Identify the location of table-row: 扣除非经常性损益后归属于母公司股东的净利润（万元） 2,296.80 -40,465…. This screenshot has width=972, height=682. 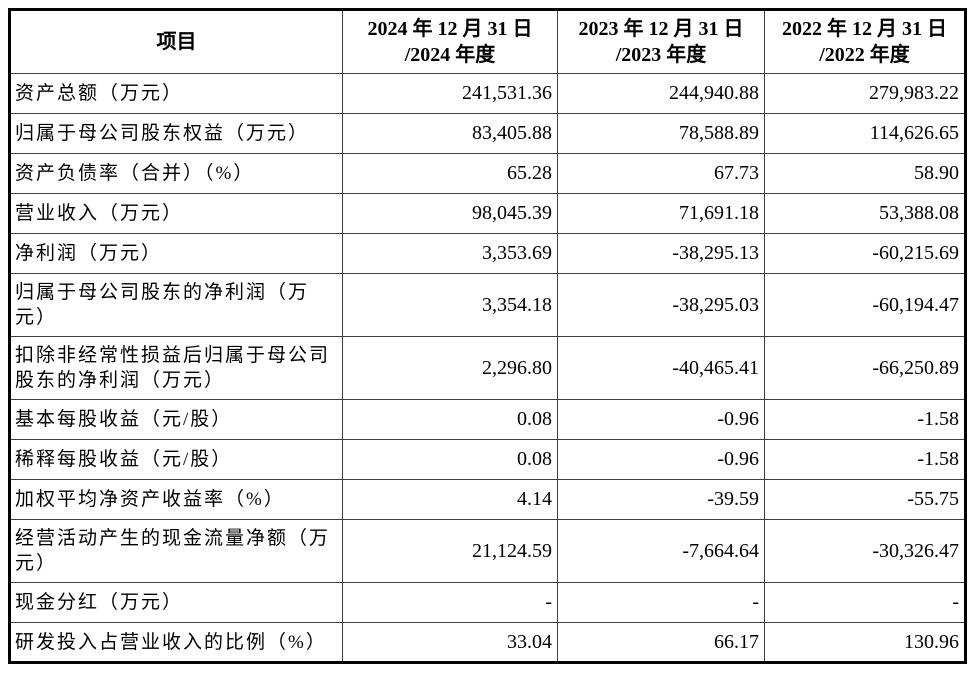
(487, 368).